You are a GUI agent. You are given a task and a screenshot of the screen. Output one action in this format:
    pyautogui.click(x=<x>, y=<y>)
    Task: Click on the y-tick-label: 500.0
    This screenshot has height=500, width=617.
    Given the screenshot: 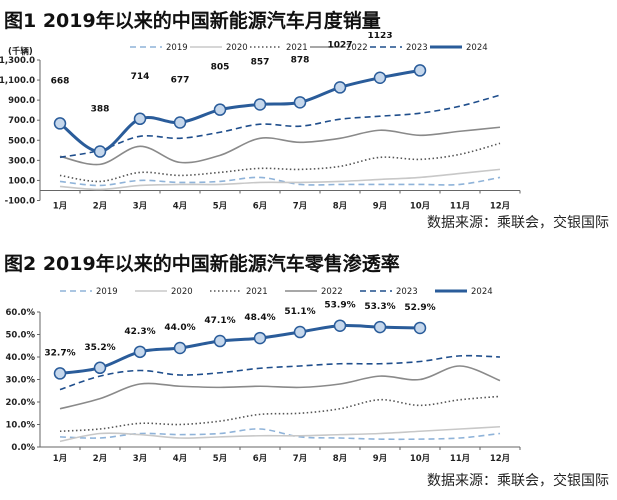 What is the action you would take?
    pyautogui.click(x=21, y=141)
    